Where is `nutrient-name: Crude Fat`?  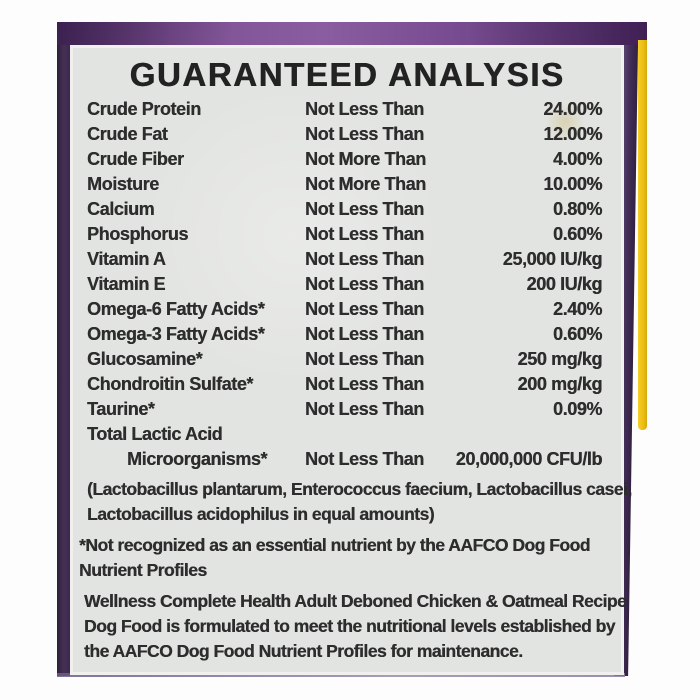 nutrient-name: Crude Fat is located at coordinates (127, 134).